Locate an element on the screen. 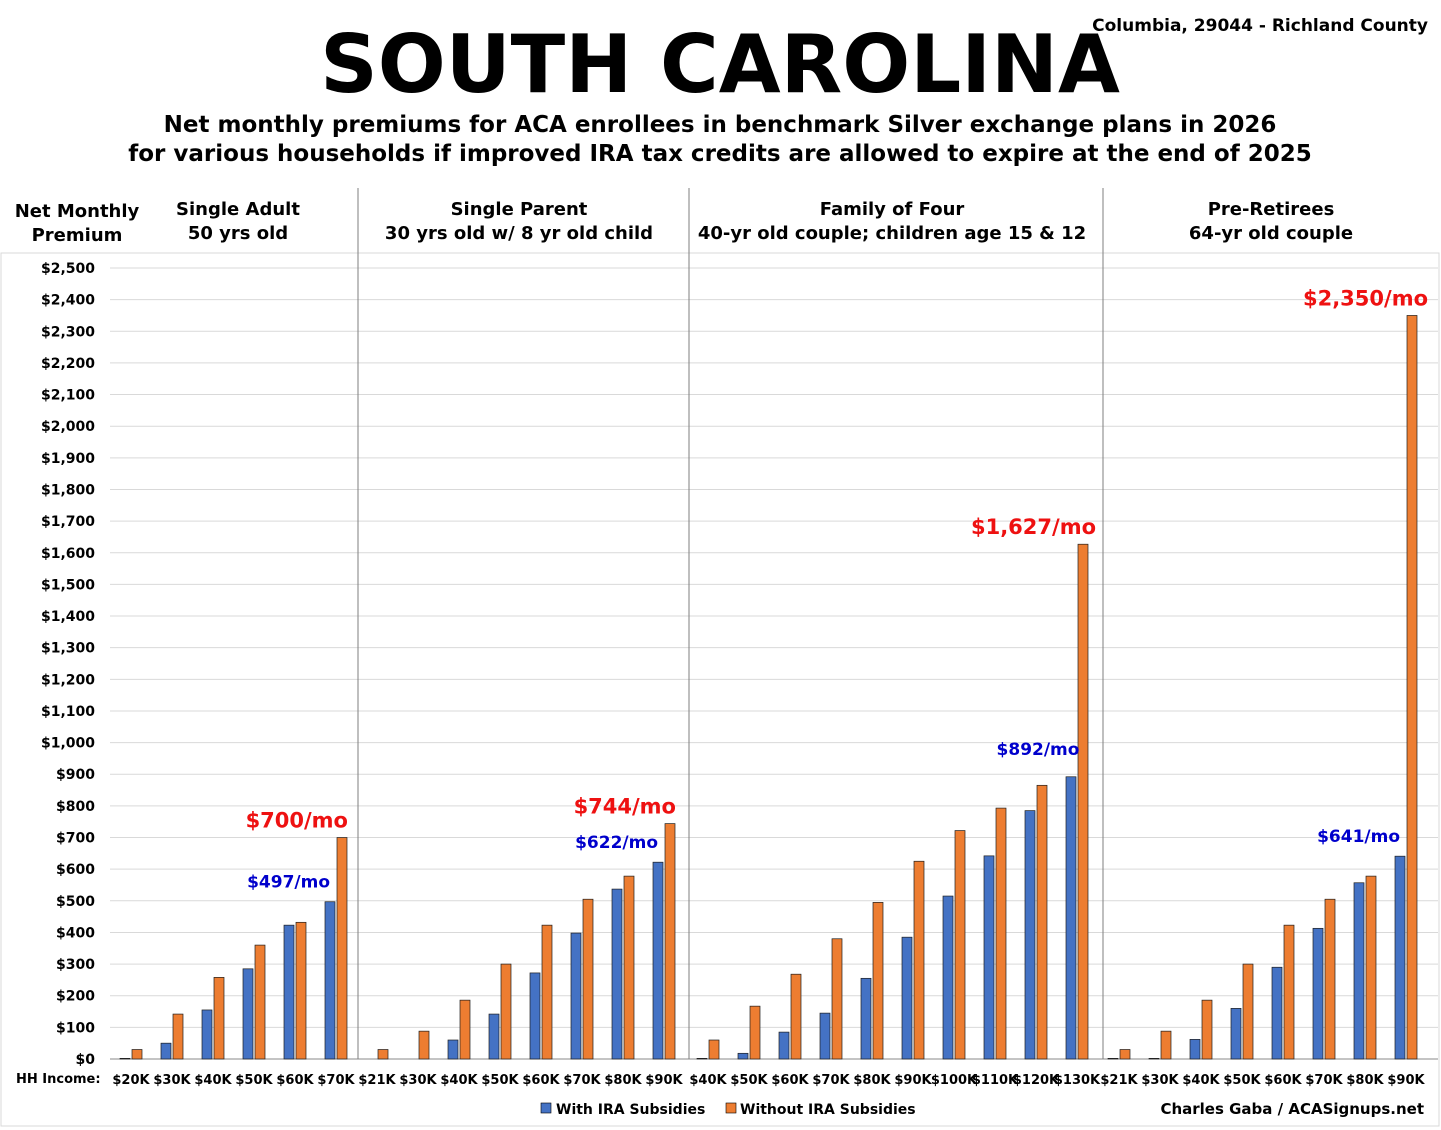 This screenshot has width=1441, height=1130. y-tick-label: $300 is located at coordinates (75, 965).